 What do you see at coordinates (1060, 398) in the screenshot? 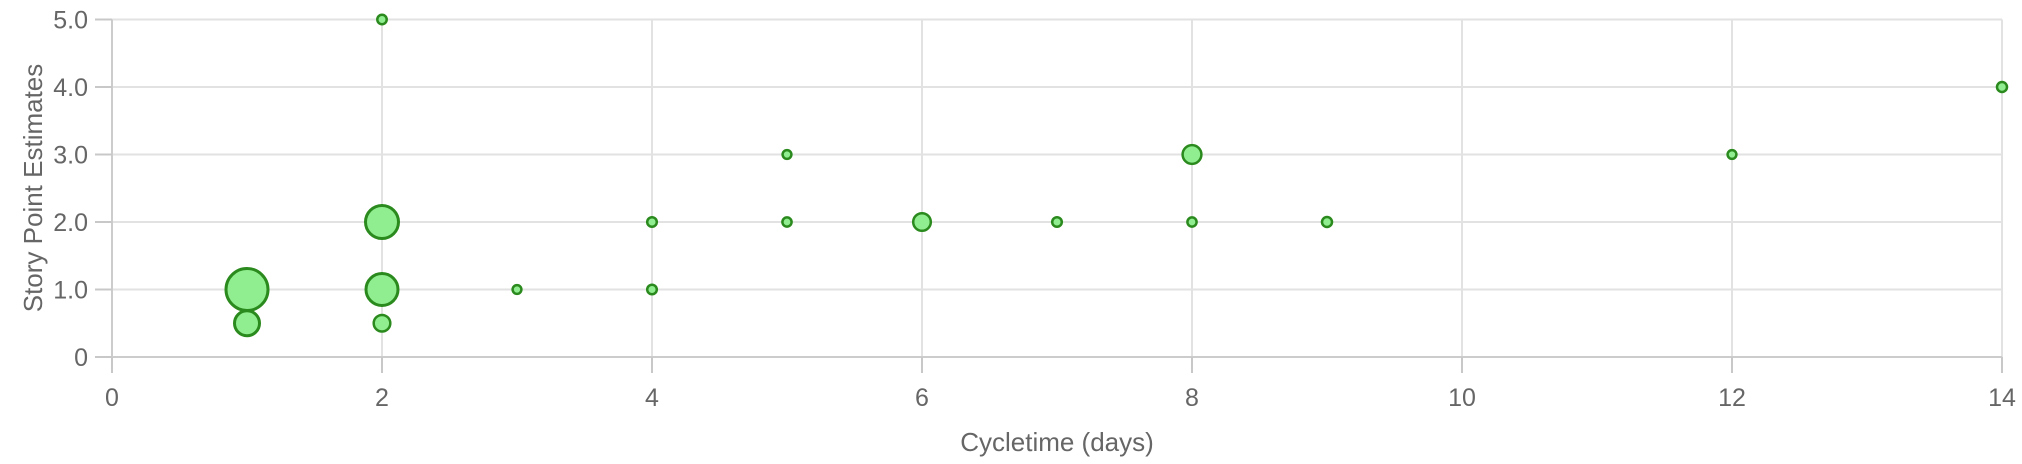
I see `x-tick-labels: 0 2 4 6 8 10 12 14` at bounding box center [1060, 398].